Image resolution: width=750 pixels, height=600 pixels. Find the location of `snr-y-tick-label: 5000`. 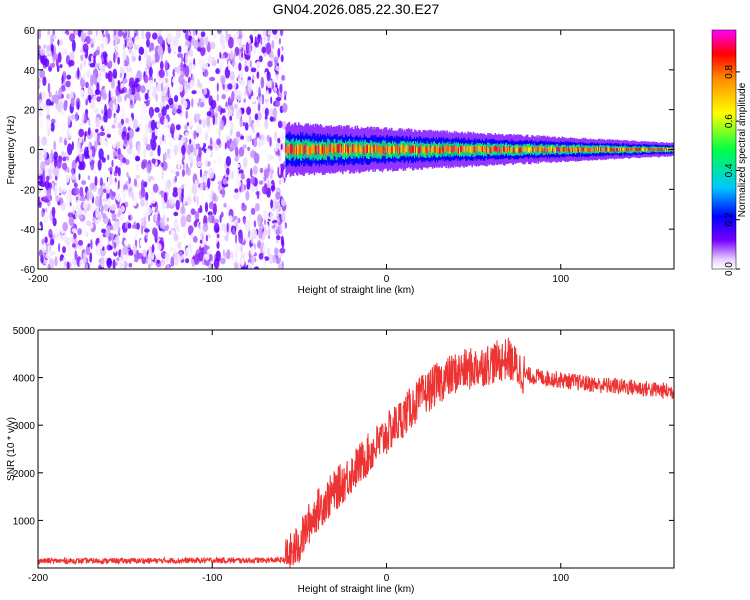

snr-y-tick-label: 5000 is located at coordinates (24, 331).